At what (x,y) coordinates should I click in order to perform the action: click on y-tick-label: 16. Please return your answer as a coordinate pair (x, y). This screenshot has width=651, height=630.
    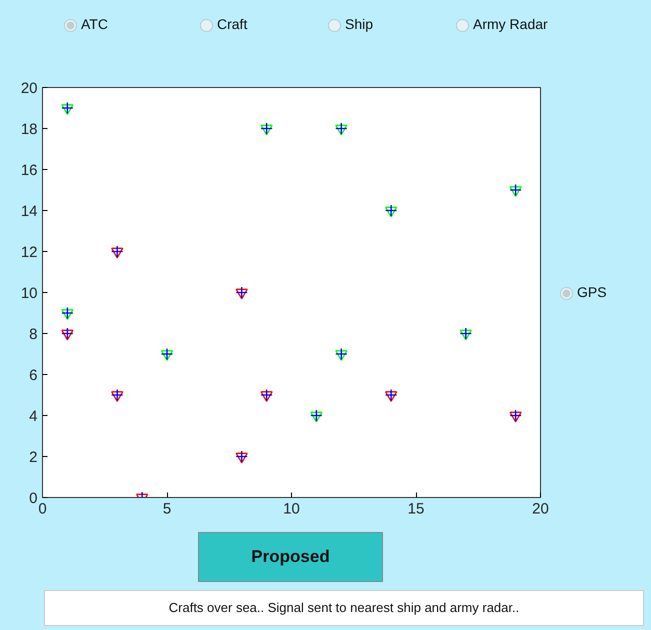
    Looking at the image, I should click on (29, 170).